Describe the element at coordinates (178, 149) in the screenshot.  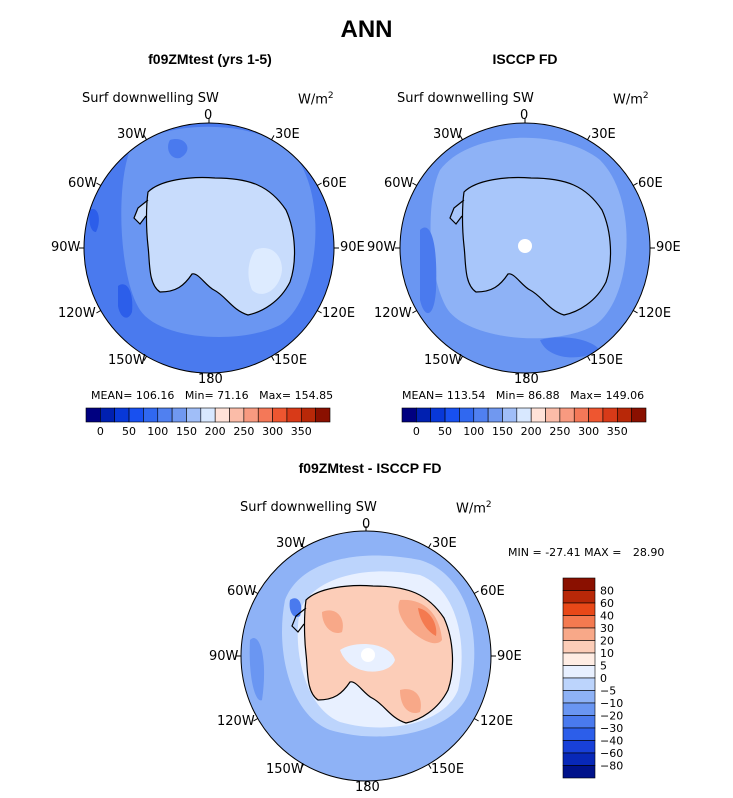
I see `map-1-contour-patch` at that location.